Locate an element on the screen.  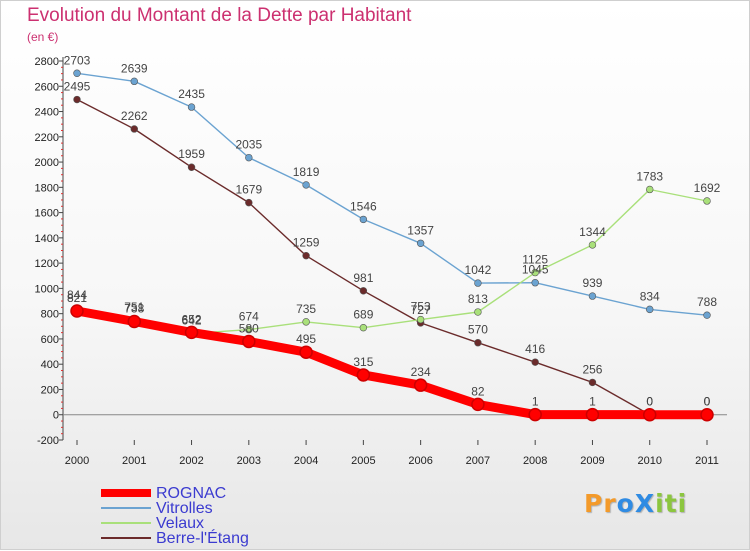
data-label: 1042 is located at coordinates (478, 270).